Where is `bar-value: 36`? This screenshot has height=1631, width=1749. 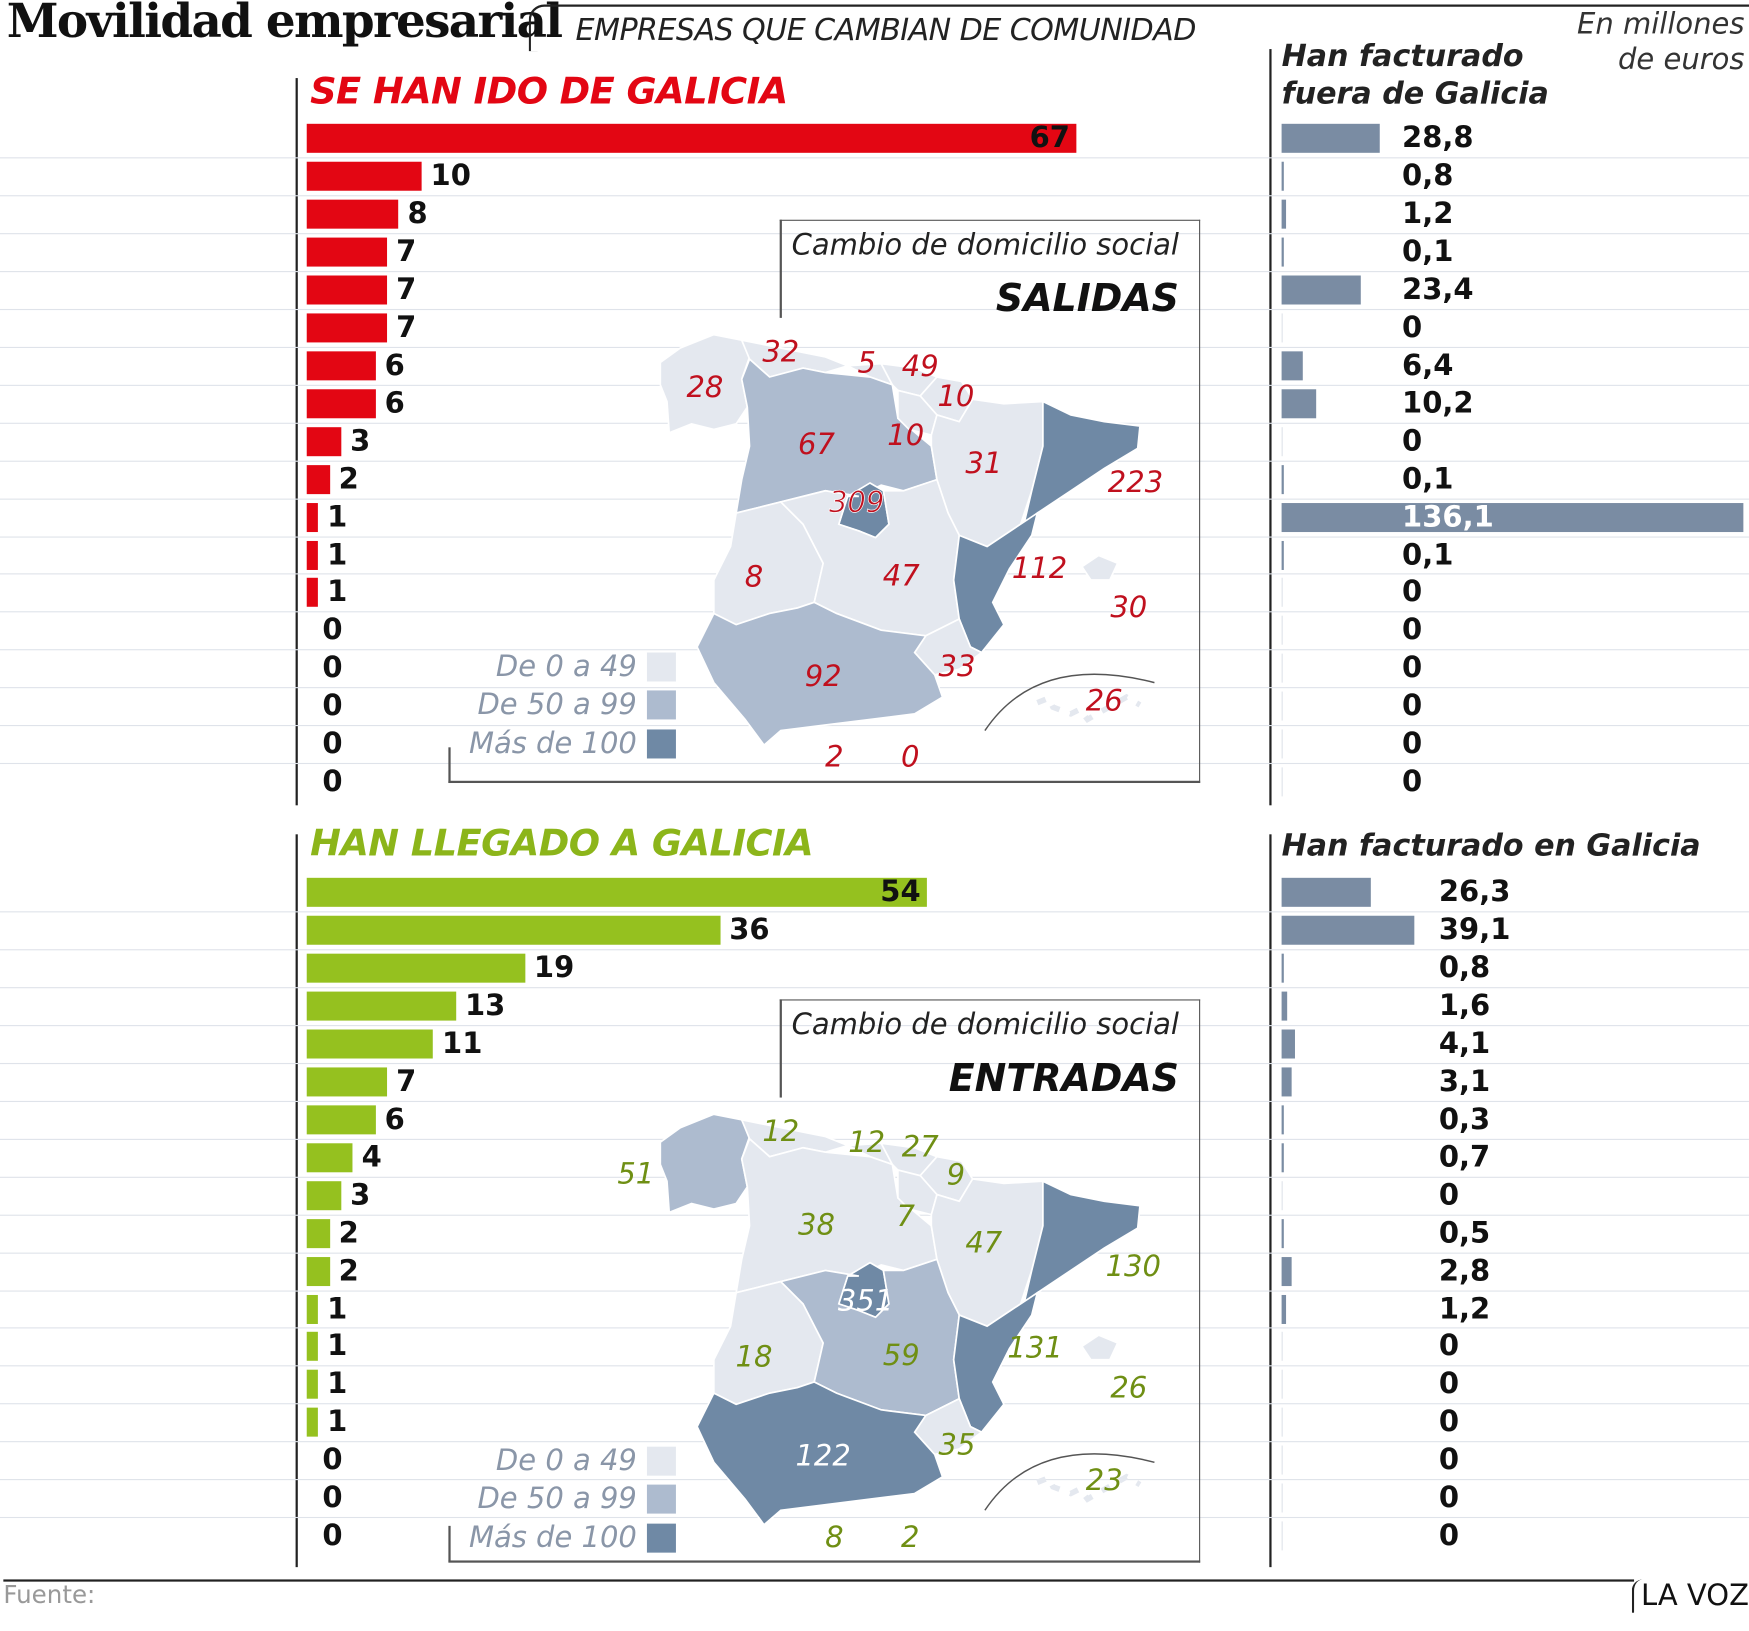 bar-value: 36 is located at coordinates (749, 930).